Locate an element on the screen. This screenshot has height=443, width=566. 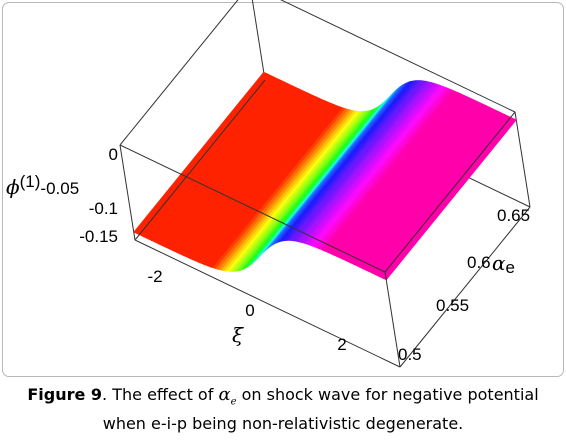
box-edge-back-vertical is located at coordinates (258, 40).